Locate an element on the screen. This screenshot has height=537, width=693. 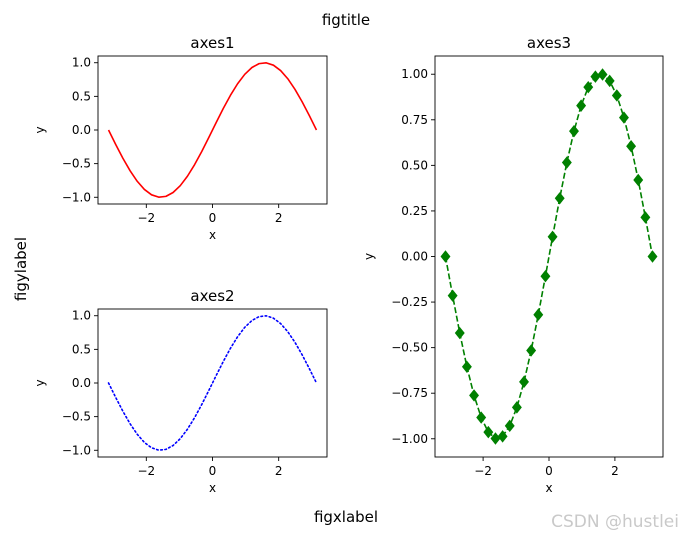
axes2-xlabel: x is located at coordinates (212, 488).